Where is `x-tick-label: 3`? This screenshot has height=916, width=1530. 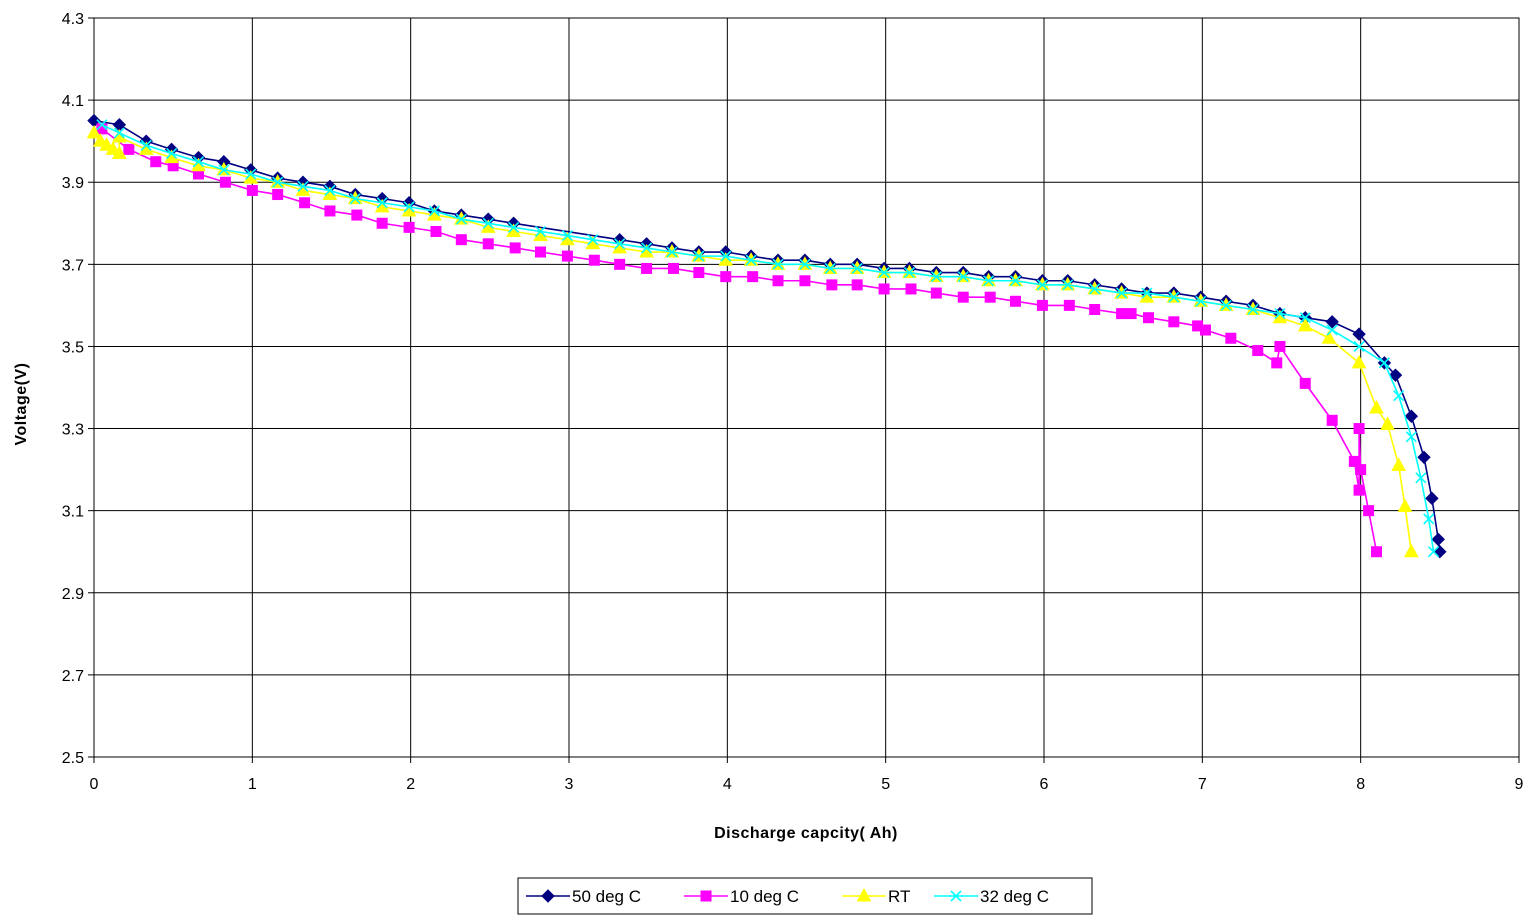 x-tick-label: 3 is located at coordinates (569, 784).